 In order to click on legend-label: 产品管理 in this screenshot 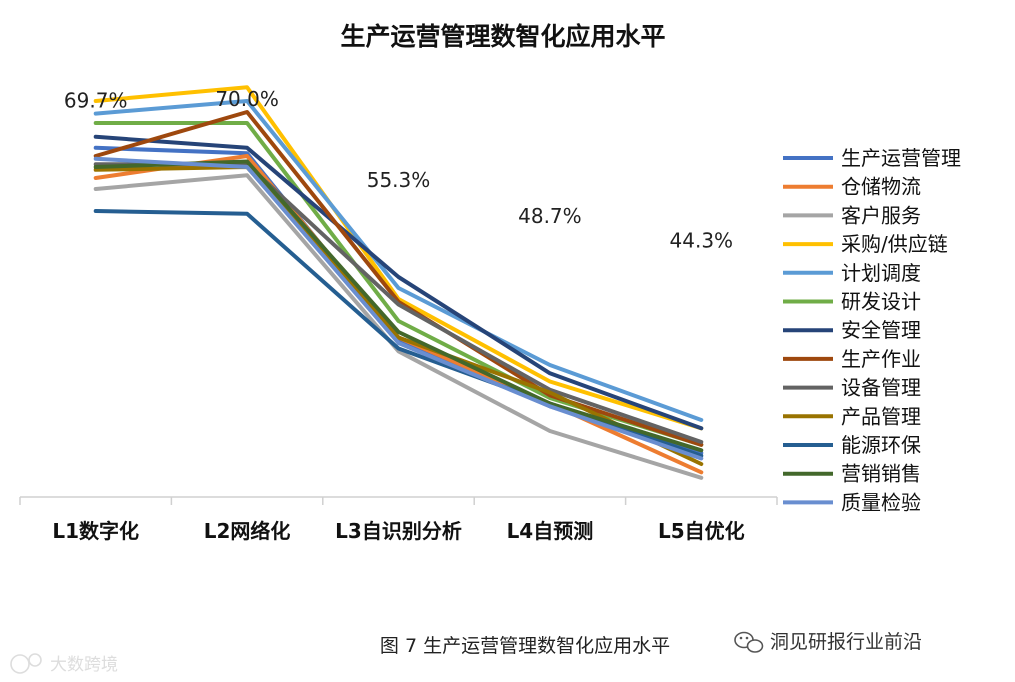, I will do `click(881, 416)`.